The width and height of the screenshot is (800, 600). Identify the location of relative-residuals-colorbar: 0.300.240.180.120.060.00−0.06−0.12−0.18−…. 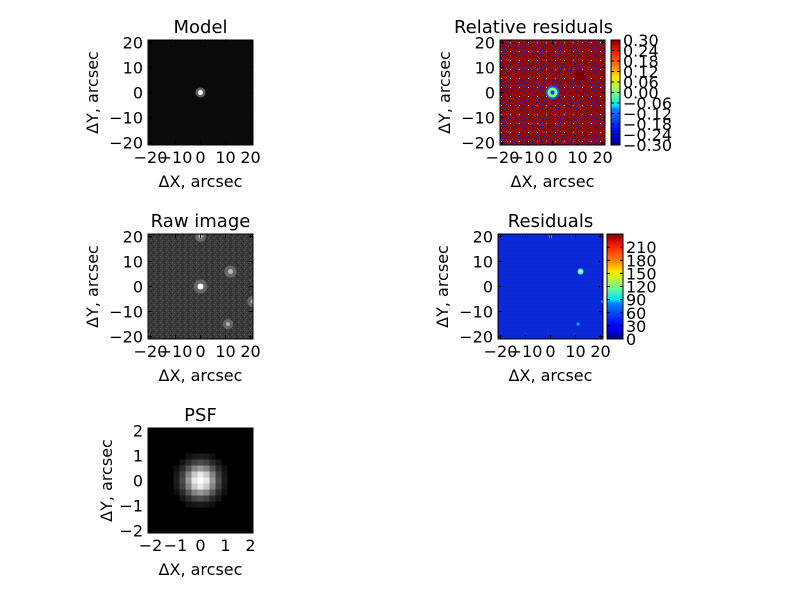
(641, 93).